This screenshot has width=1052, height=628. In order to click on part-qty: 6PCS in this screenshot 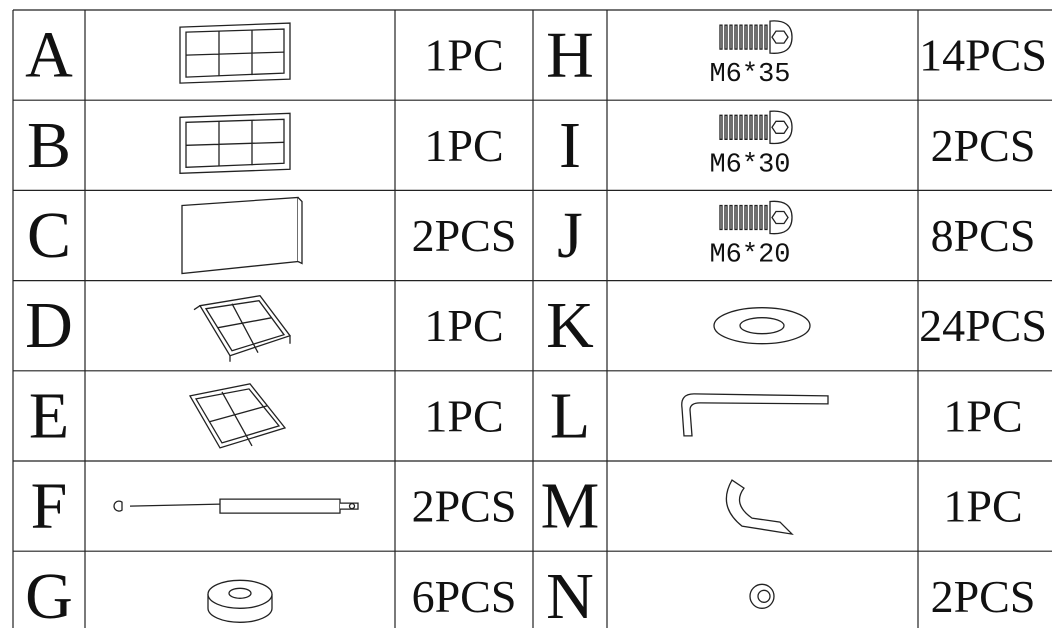, I will do `click(464, 596)`.